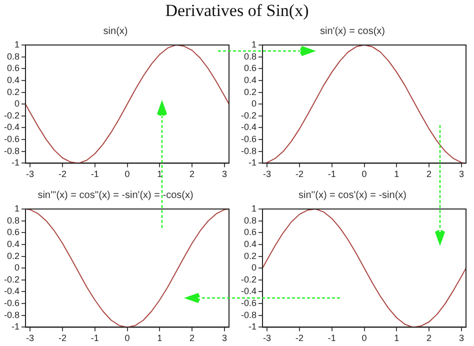  Describe the element at coordinates (352, 195) in the screenshot. I see `chart-title: sin''(x) = cos'(x) = -sin(x)` at that location.